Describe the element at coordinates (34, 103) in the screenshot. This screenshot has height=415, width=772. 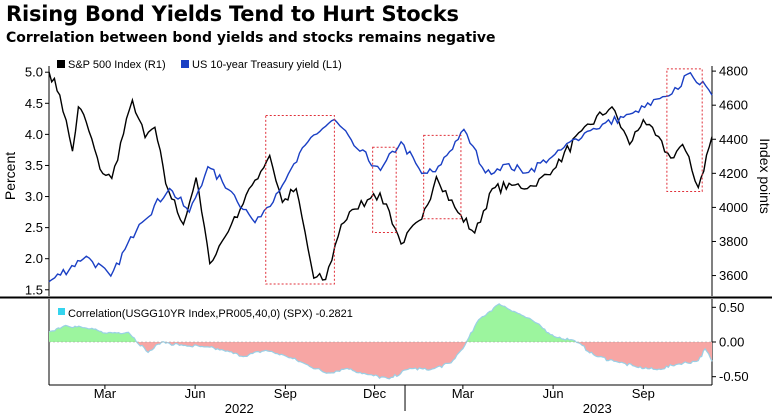
I see `left-axis-tick-label: 4.5` at that location.